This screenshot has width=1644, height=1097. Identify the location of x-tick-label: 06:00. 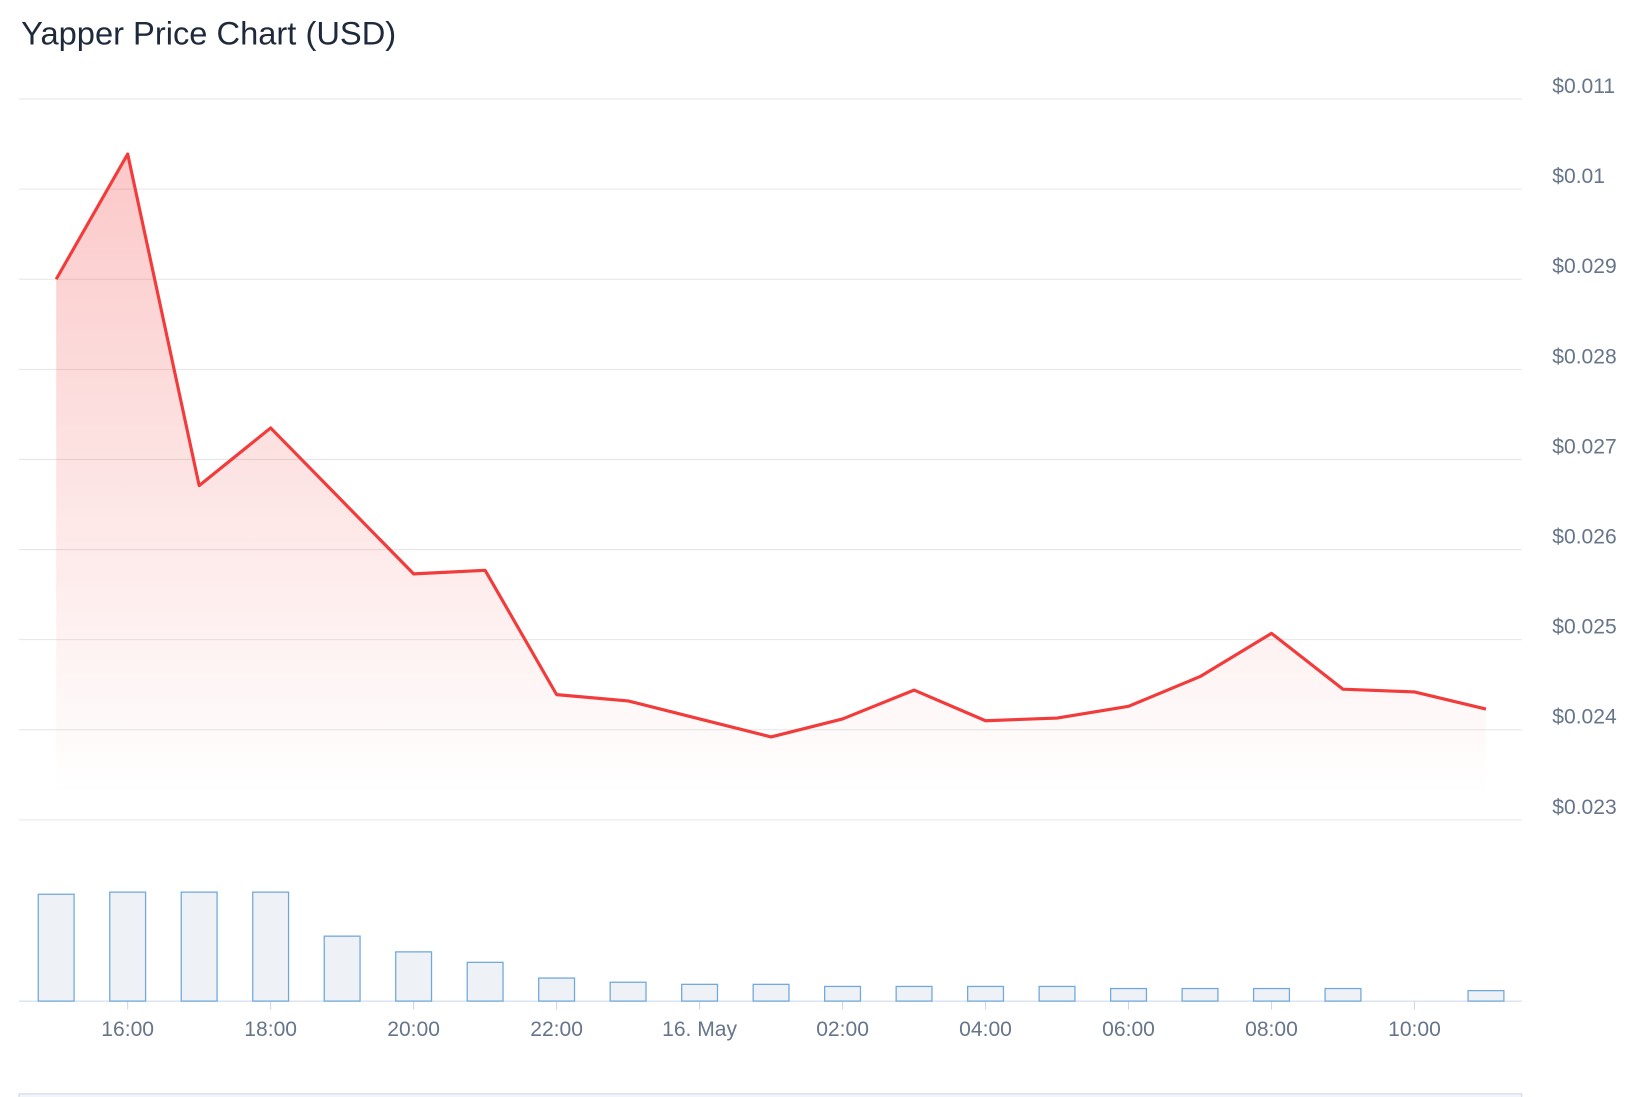
(1128, 1029).